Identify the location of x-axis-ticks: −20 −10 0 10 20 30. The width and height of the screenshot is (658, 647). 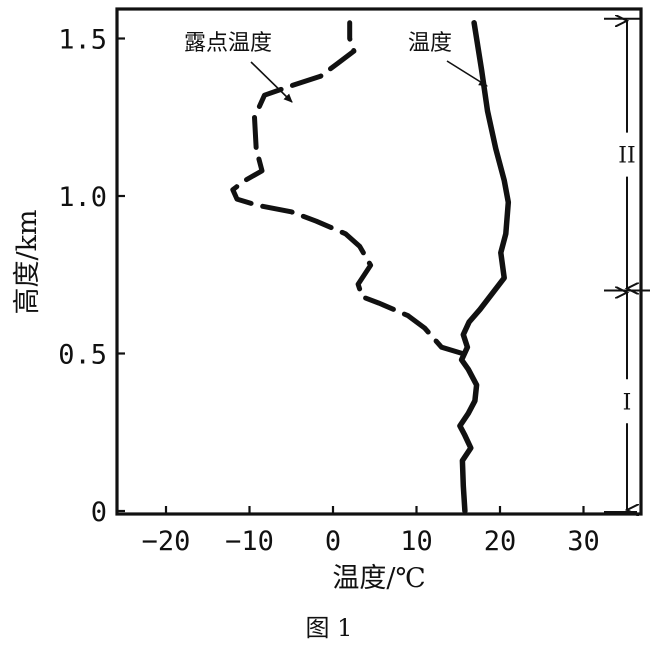
(371, 531).